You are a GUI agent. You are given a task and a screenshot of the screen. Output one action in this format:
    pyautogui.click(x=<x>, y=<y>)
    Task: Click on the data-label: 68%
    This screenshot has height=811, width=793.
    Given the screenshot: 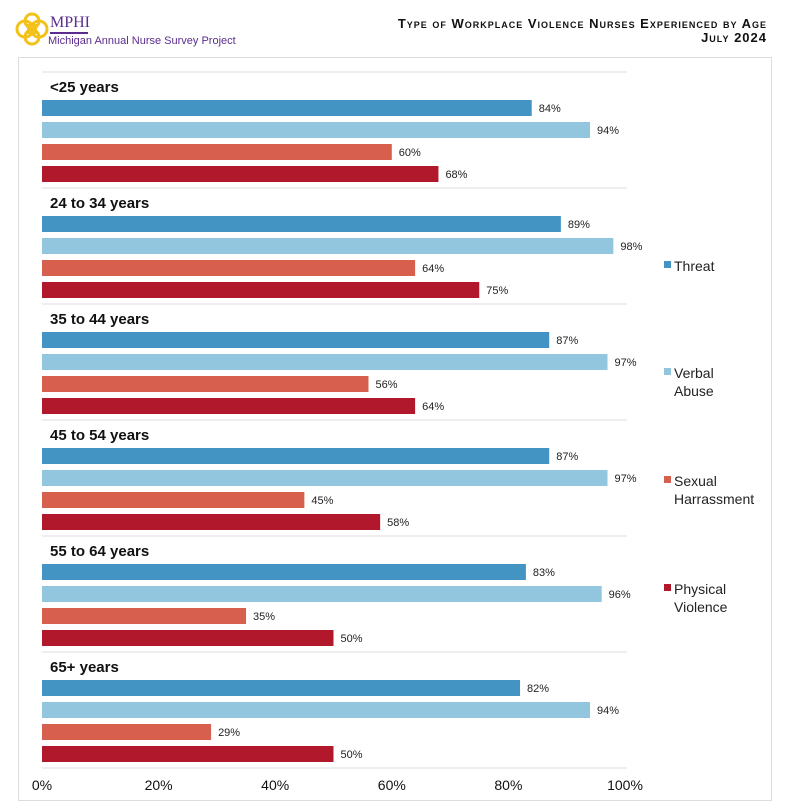 What is the action you would take?
    pyautogui.click(x=456, y=175)
    